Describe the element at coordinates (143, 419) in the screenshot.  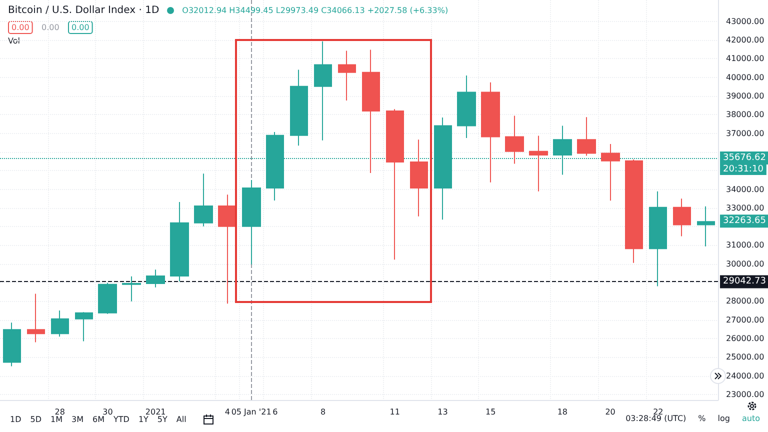
I see `text: 1Y` at that location.